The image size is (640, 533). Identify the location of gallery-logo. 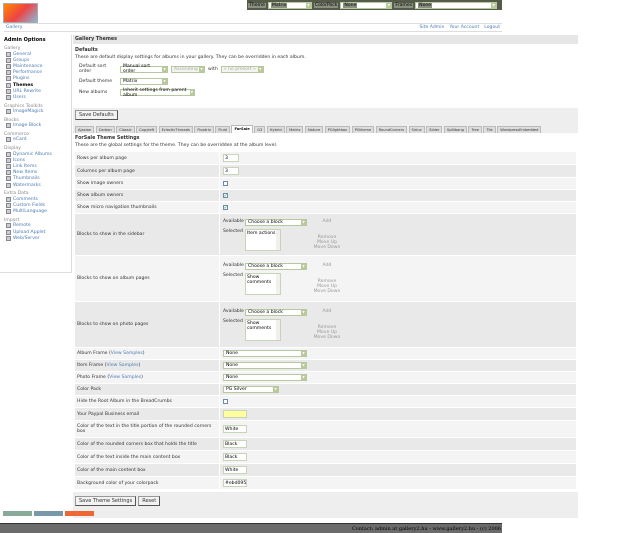
(20, 13).